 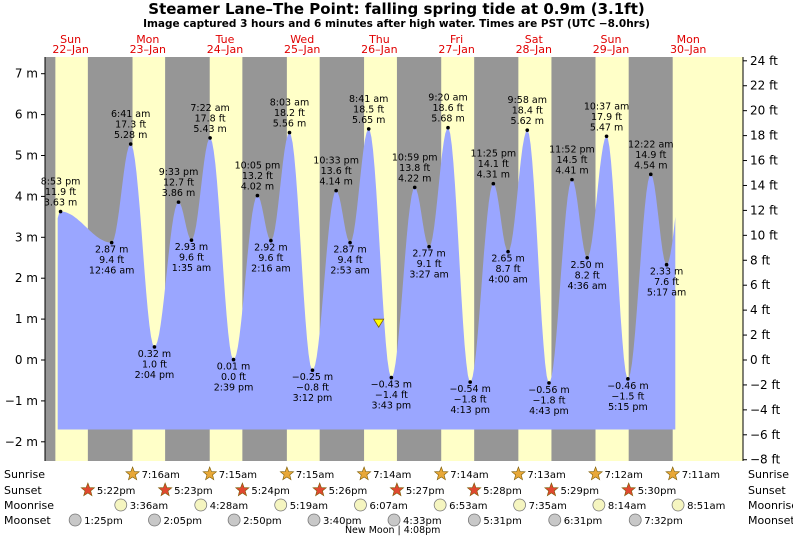 I want to click on tide-label: 4:13 pm, so click(x=470, y=410).